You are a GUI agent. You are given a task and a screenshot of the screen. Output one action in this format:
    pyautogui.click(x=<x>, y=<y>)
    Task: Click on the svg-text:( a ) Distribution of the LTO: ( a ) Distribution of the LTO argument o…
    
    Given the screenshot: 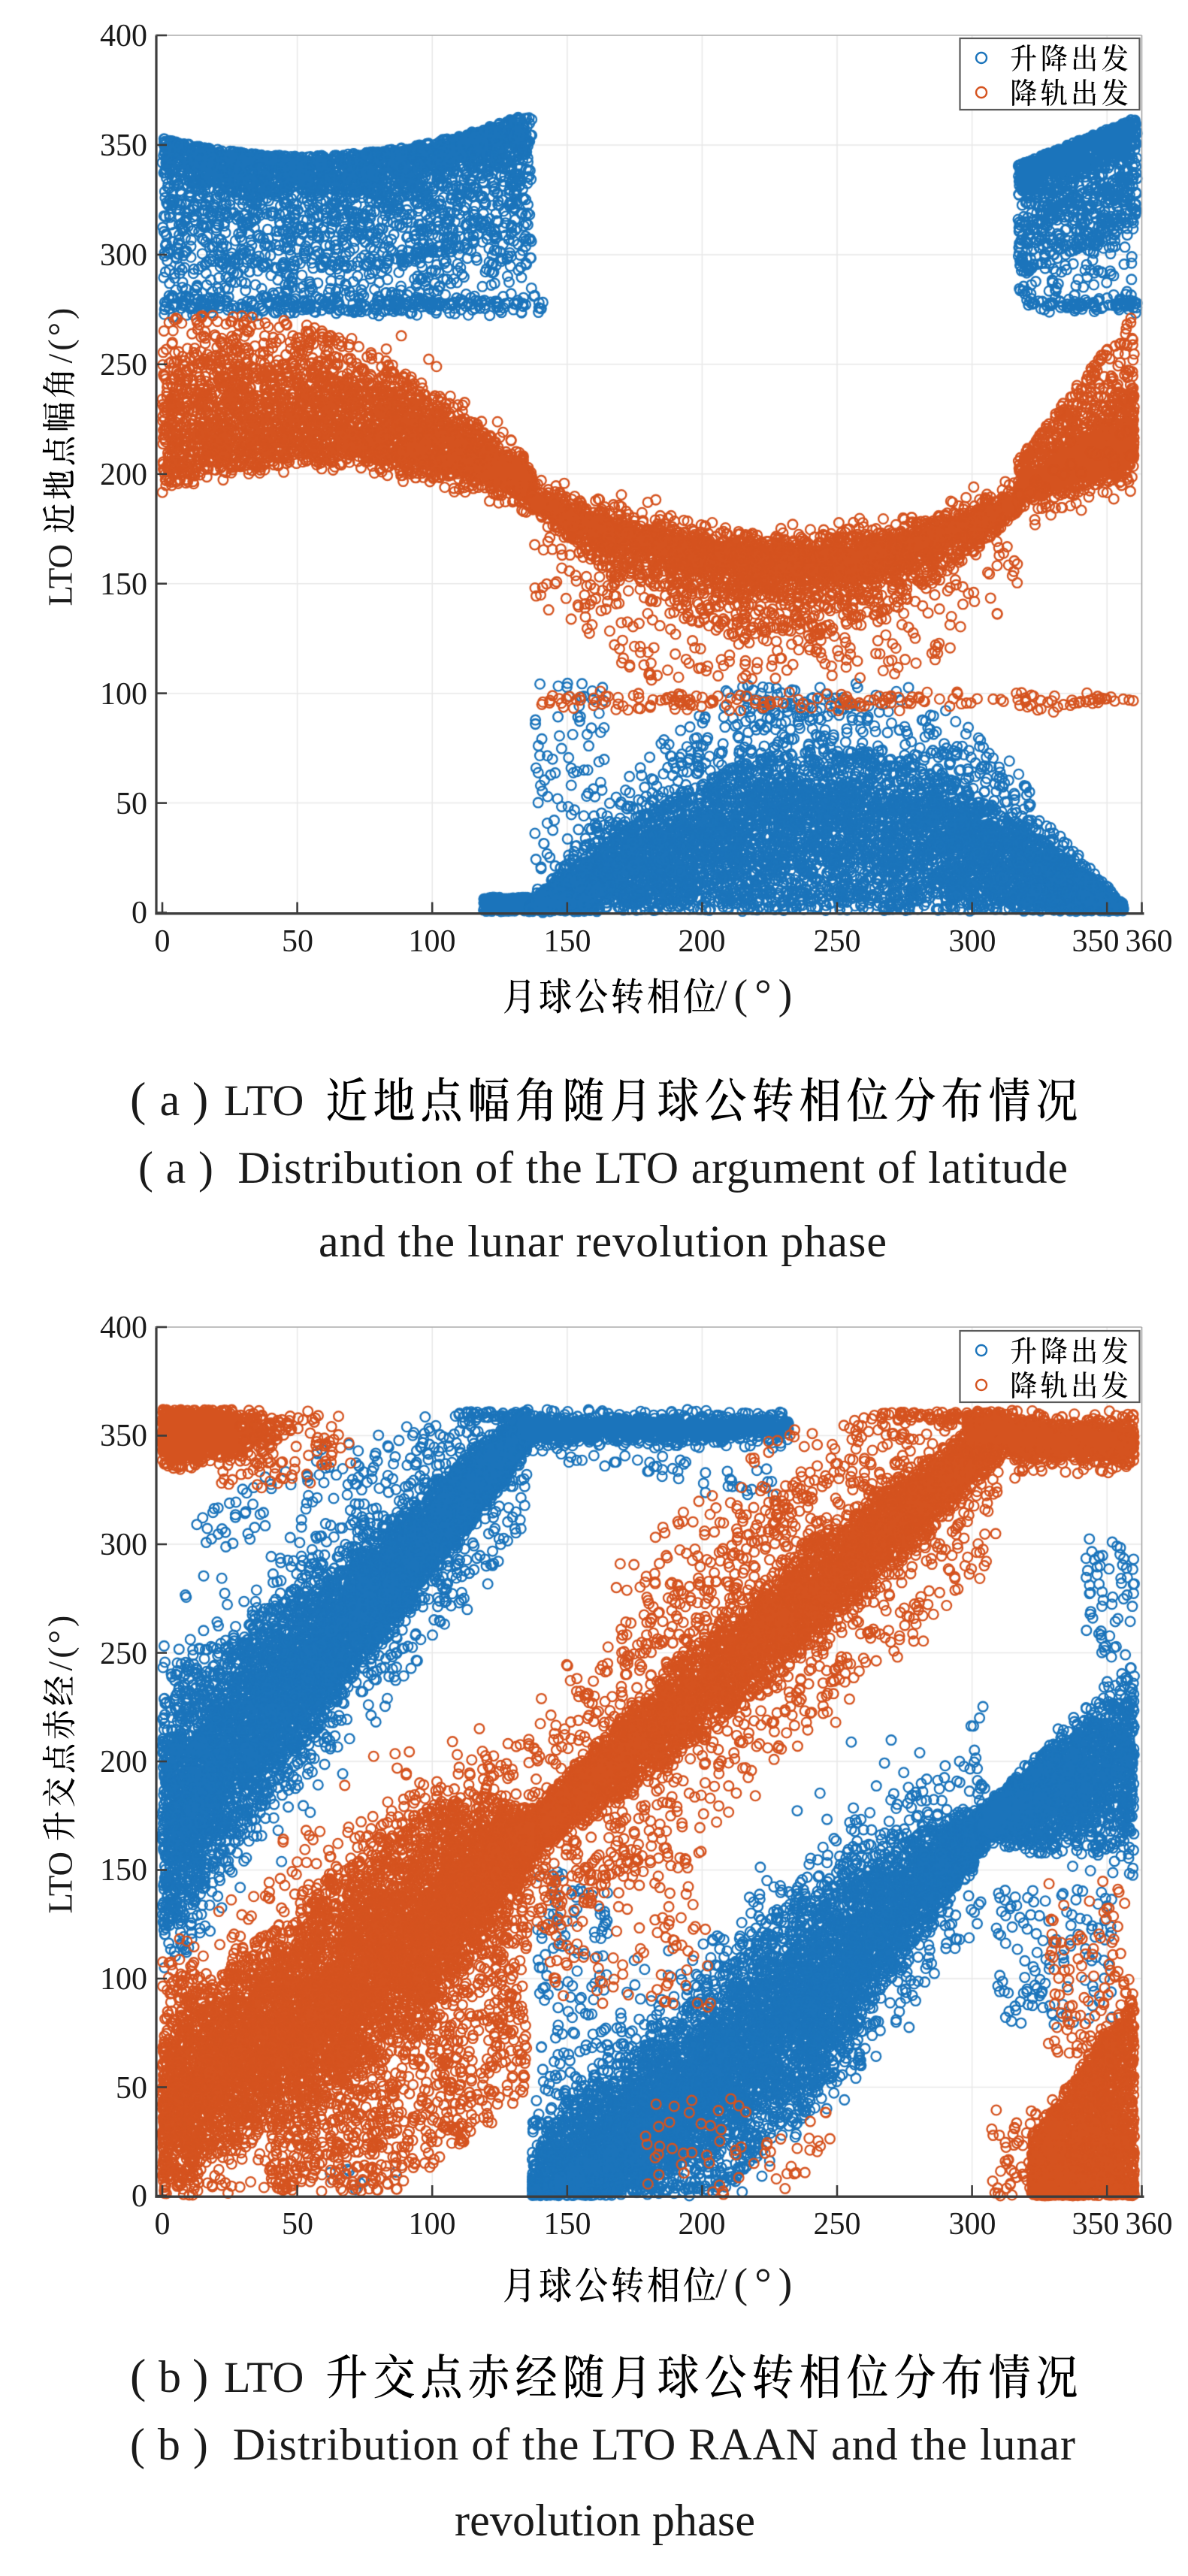 What is the action you would take?
    pyautogui.click(x=603, y=1168)
    